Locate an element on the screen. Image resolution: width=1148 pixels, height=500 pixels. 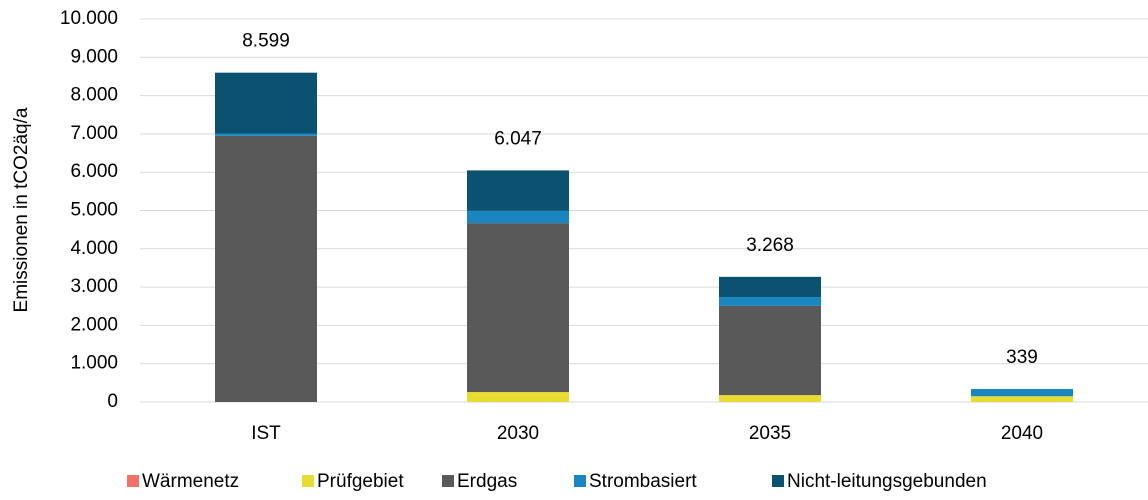
y-axis-label: Emissionen in tCO2äq/a is located at coordinates (21, 209).